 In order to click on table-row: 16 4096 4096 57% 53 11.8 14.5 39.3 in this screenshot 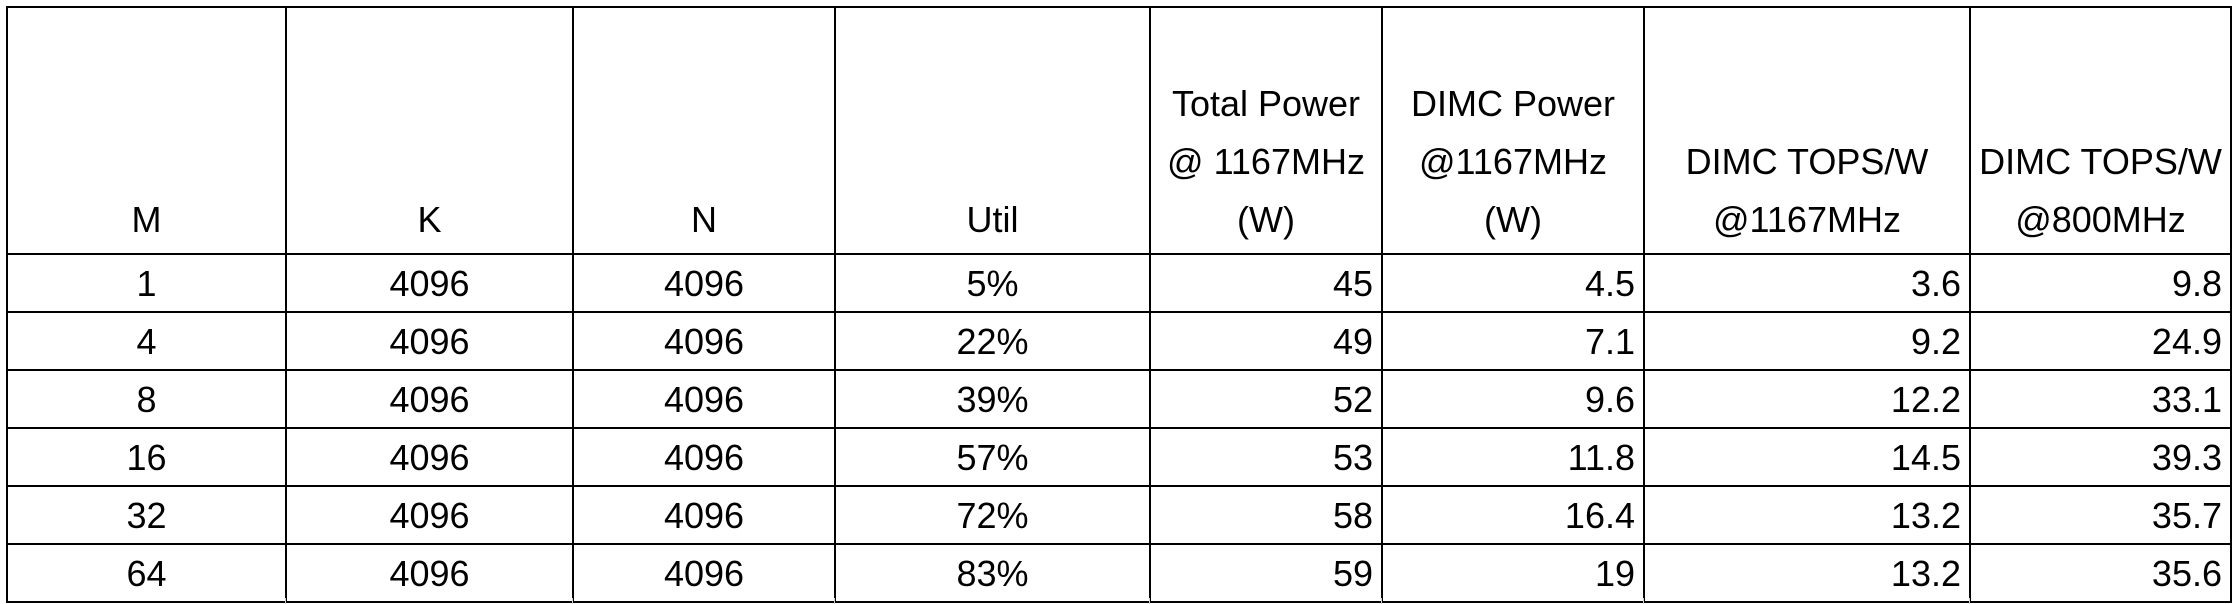, I will do `click(1119, 457)`.